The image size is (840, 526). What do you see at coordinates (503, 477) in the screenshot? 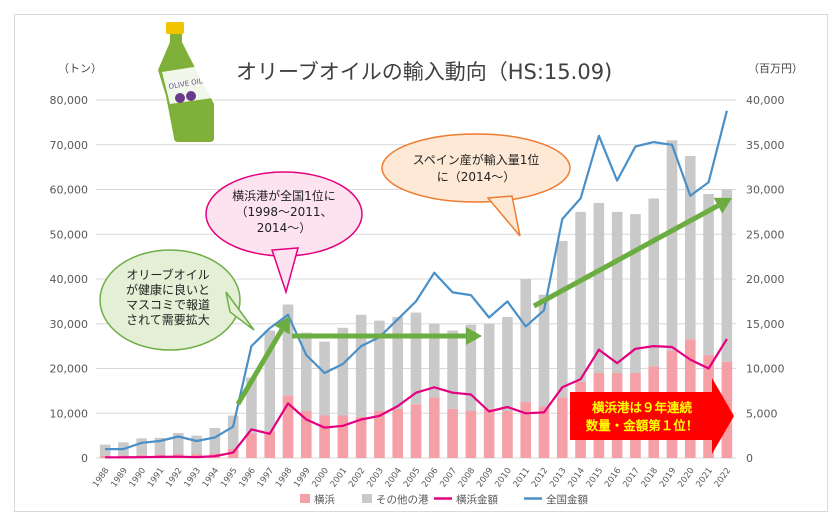
I see `x-tick-label: 2010` at bounding box center [503, 477].